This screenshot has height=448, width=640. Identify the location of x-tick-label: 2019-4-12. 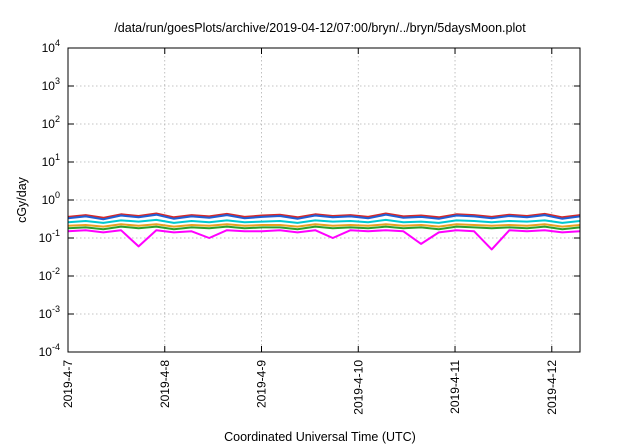
(552, 387).